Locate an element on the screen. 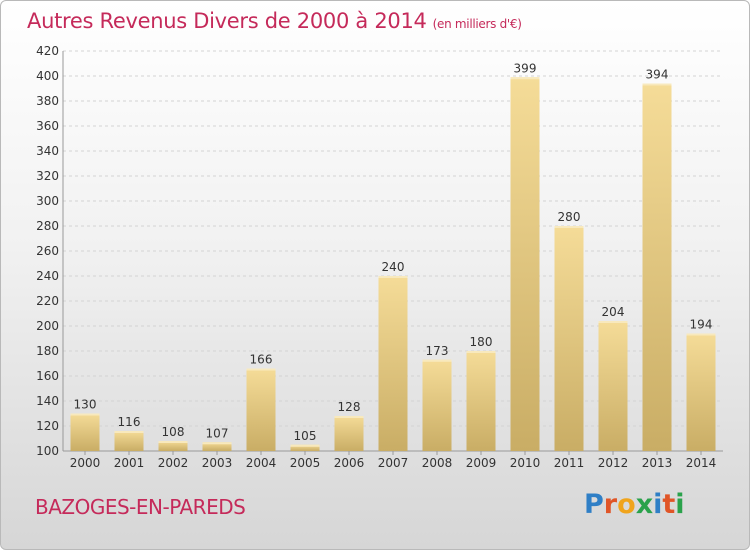 This screenshot has width=750, height=550. bar-2004 is located at coordinates (261, 409).